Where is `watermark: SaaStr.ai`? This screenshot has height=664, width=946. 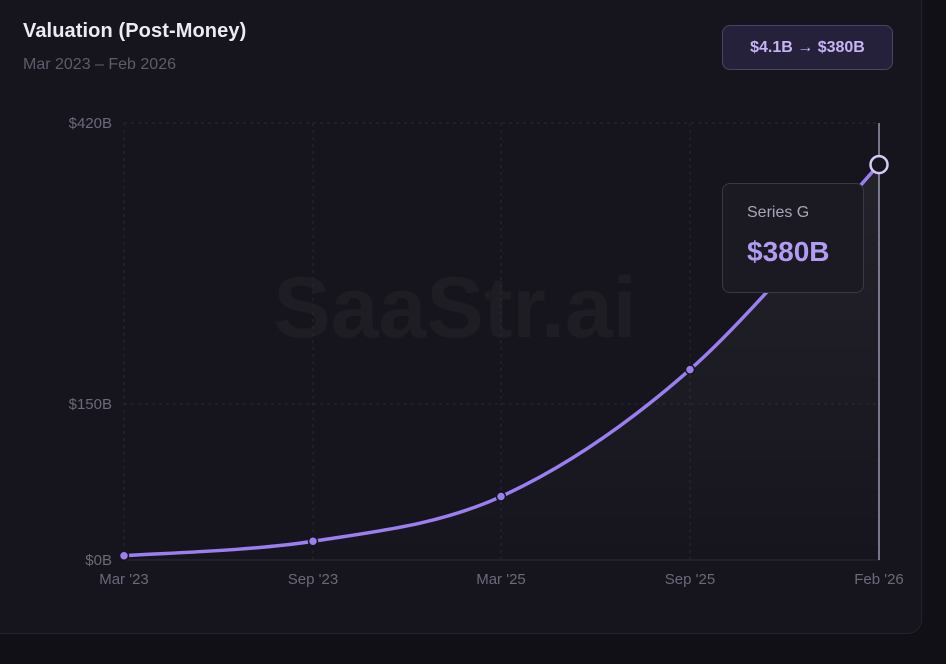
watermark: SaaStr.ai is located at coordinates (454, 308).